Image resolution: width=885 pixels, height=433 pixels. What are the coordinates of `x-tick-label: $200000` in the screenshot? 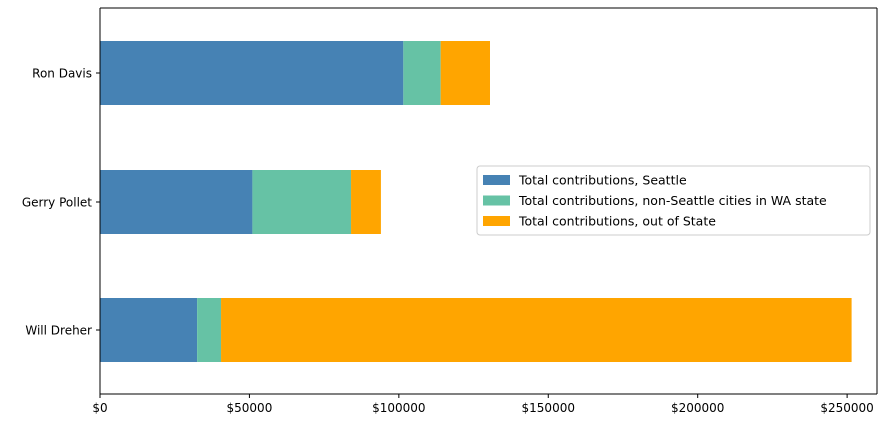 It's located at (697, 408).